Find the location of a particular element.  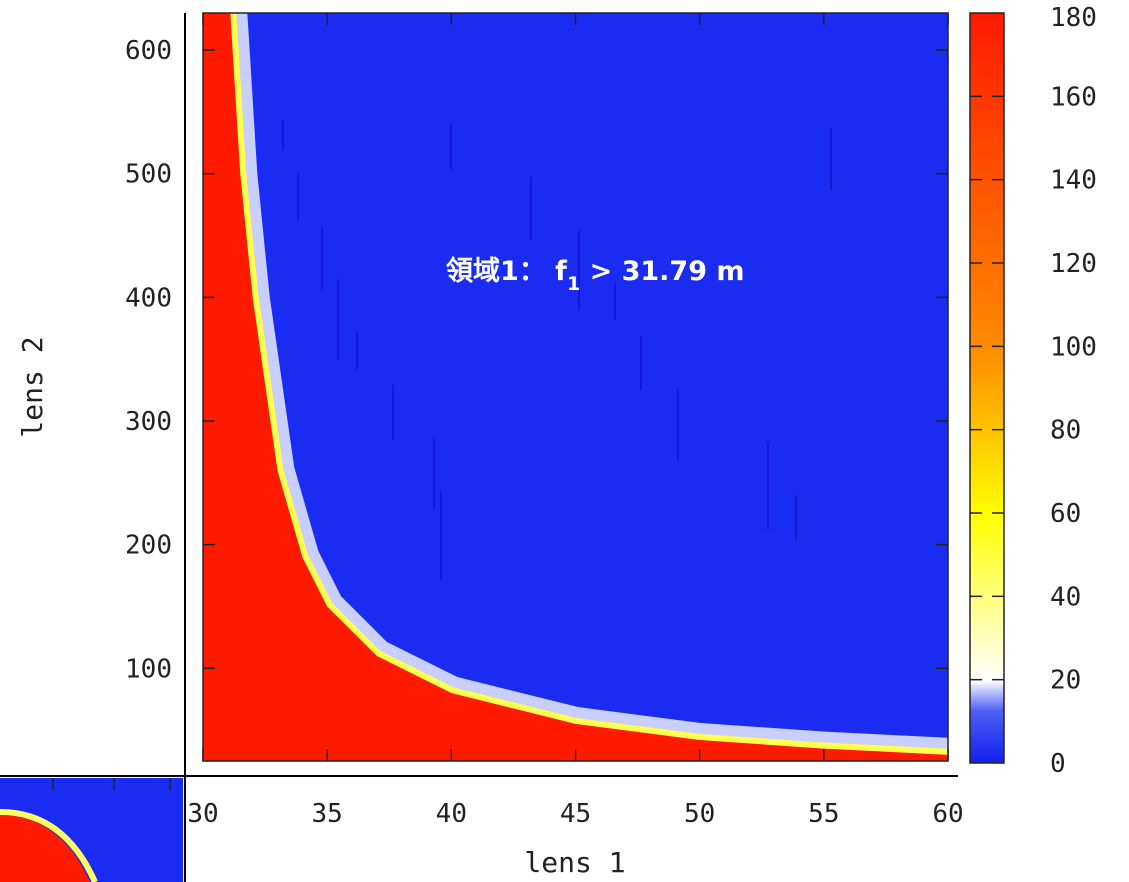

colorbar-tick-label: 80 is located at coordinates (1065, 431).